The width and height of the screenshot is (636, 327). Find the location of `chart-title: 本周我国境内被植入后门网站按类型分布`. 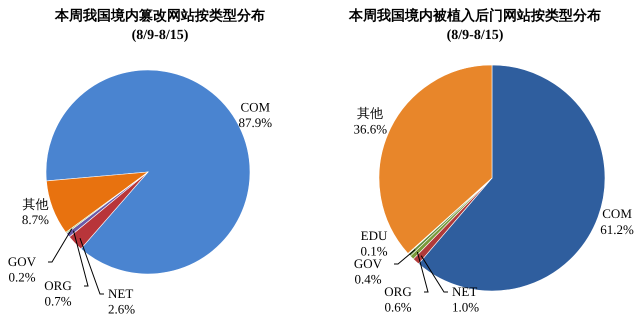

chart-title: 本周我国境内被植入后门网站按类型分布 is located at coordinates (474, 15).